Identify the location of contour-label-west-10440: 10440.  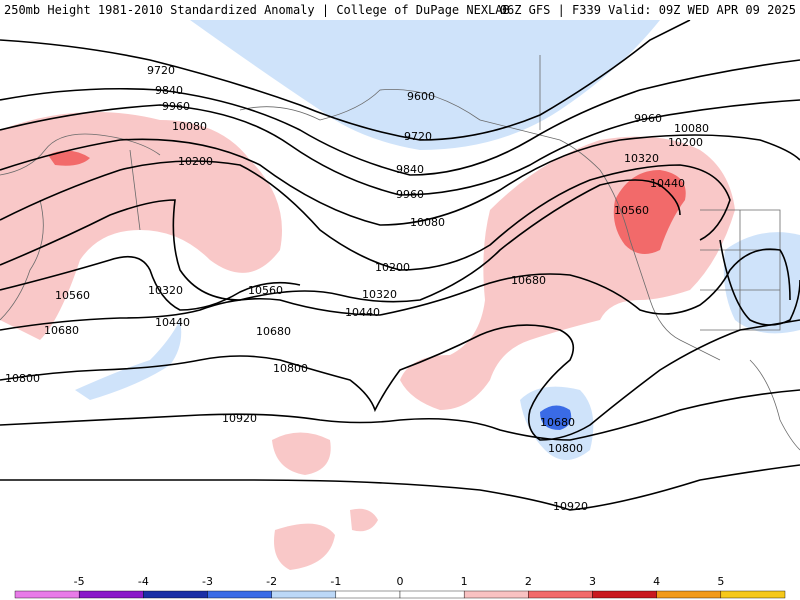
(172, 322).